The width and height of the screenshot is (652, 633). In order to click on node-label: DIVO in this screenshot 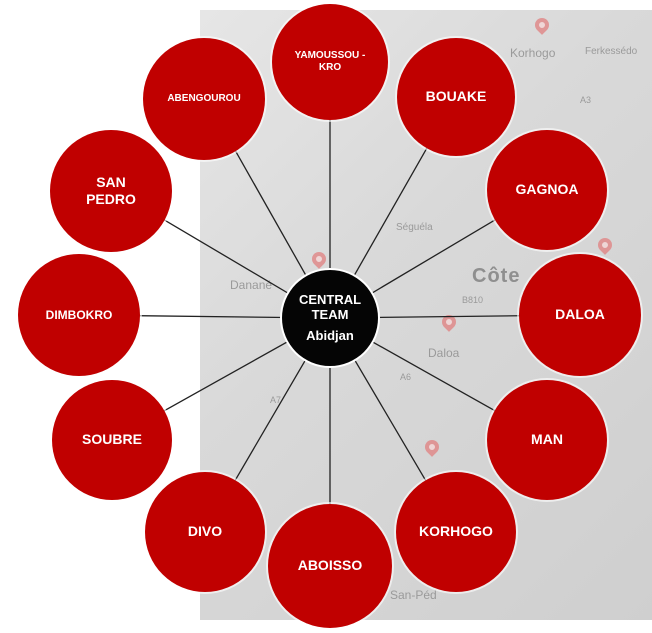, I will do `click(205, 531)`.